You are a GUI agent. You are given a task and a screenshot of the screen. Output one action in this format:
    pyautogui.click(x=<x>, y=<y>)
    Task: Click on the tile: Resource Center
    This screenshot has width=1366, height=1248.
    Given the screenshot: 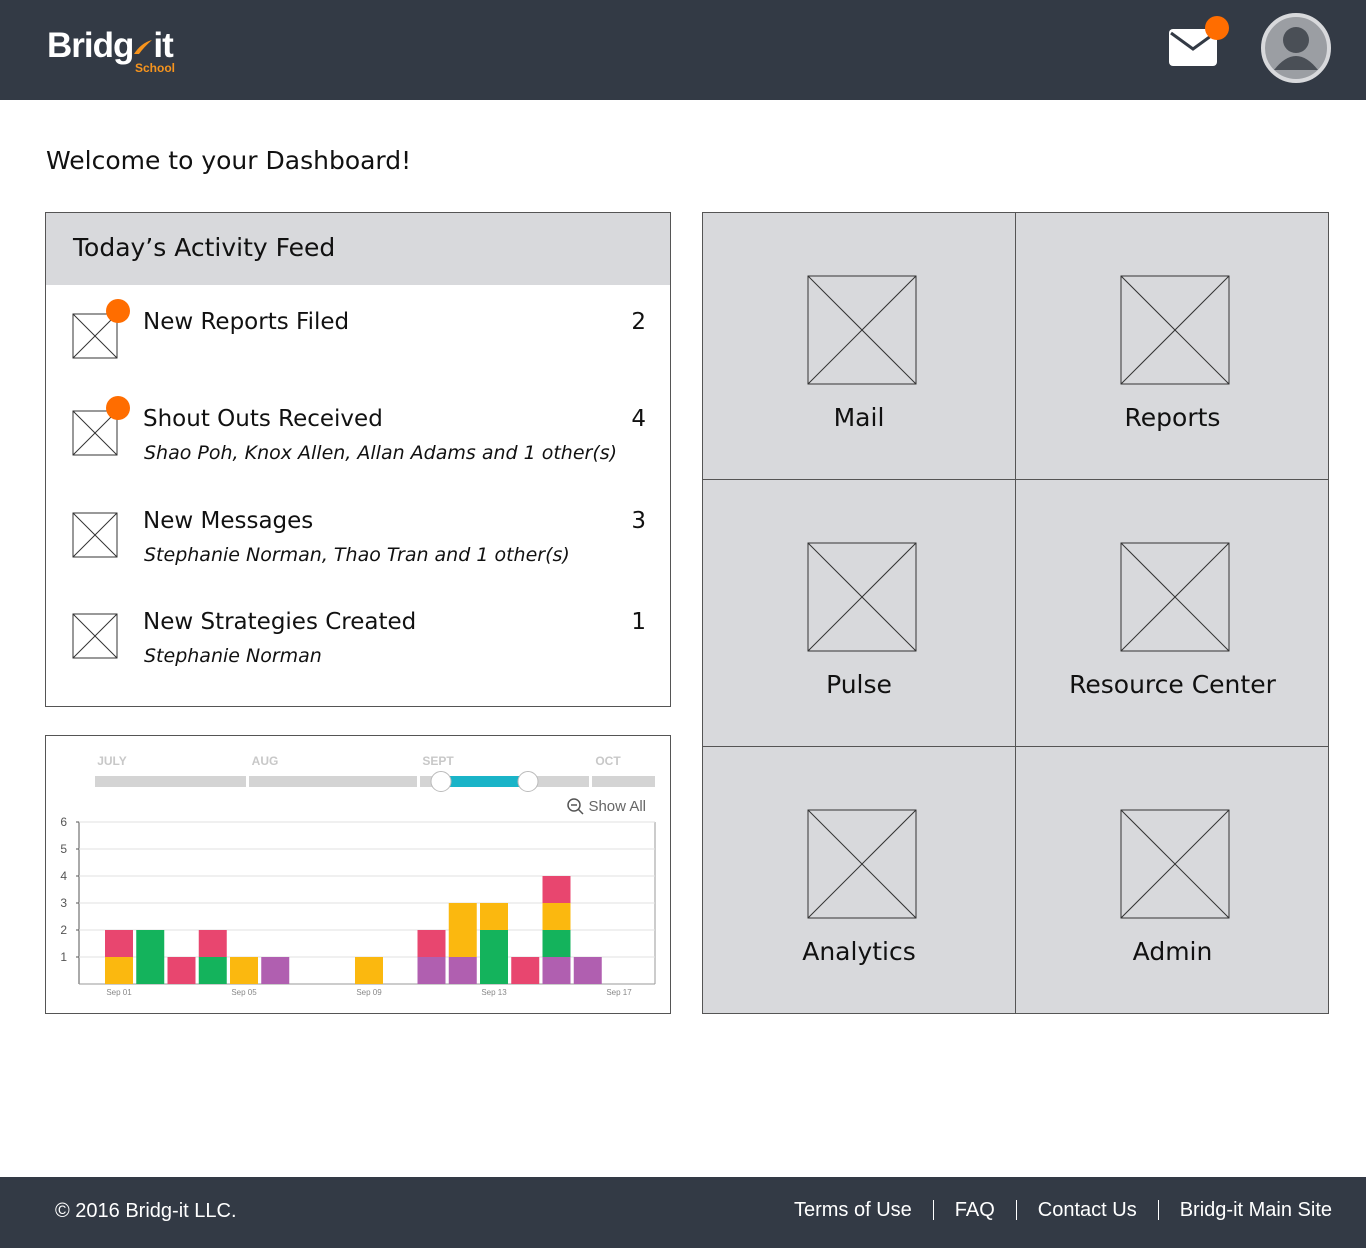 What is the action you would take?
    pyautogui.click(x=1172, y=613)
    